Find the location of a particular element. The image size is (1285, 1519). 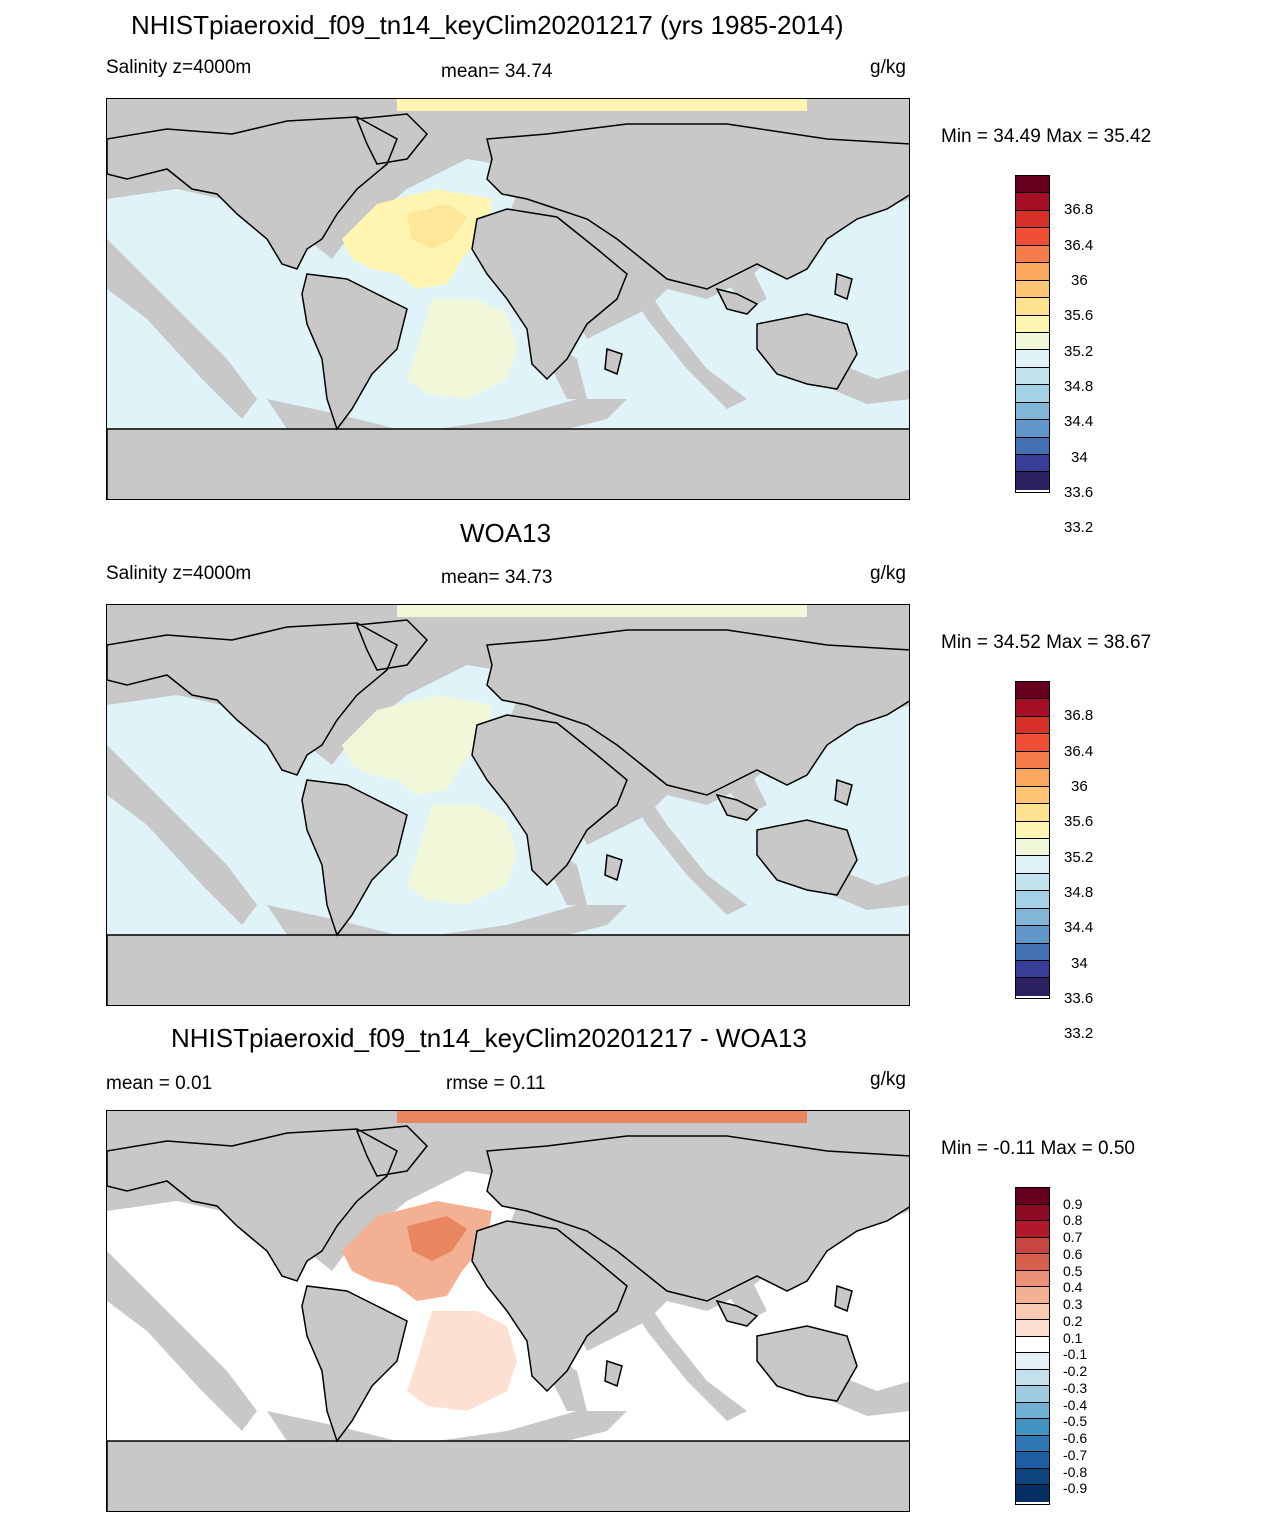

colorbar-tick-label: 36.4 is located at coordinates (1079, 751).